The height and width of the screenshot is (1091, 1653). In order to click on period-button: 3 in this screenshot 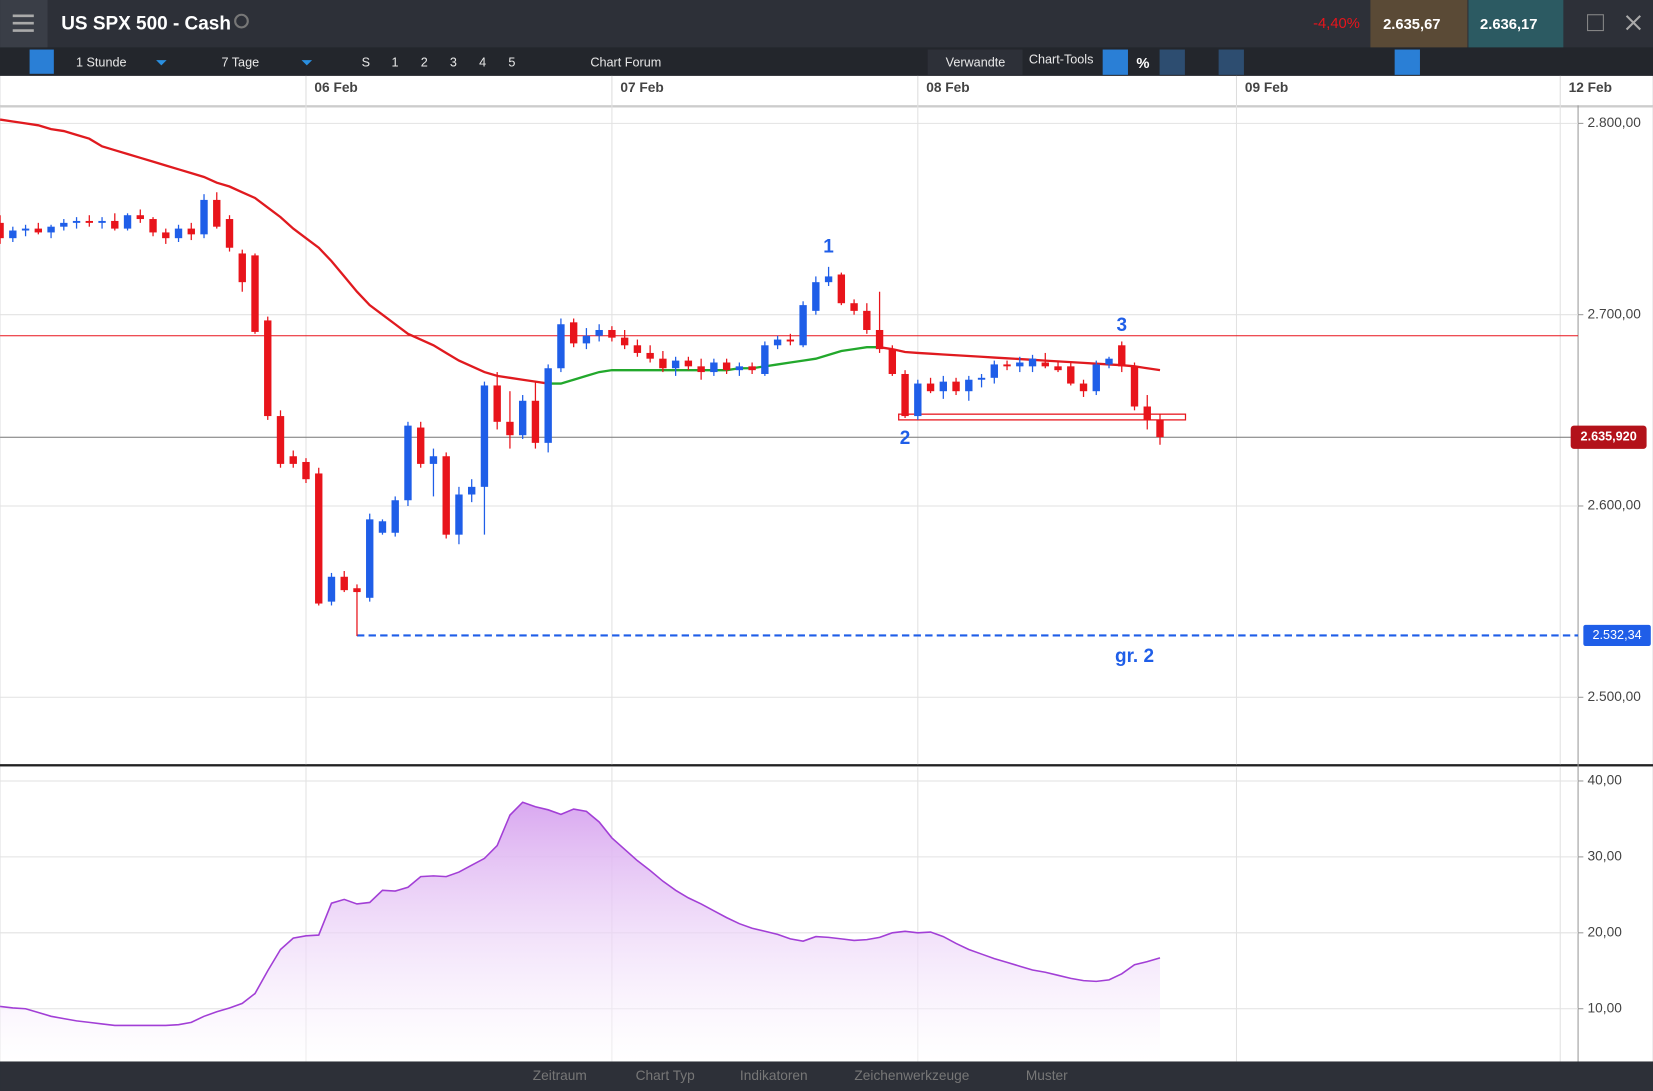, I will do `click(453, 63)`.